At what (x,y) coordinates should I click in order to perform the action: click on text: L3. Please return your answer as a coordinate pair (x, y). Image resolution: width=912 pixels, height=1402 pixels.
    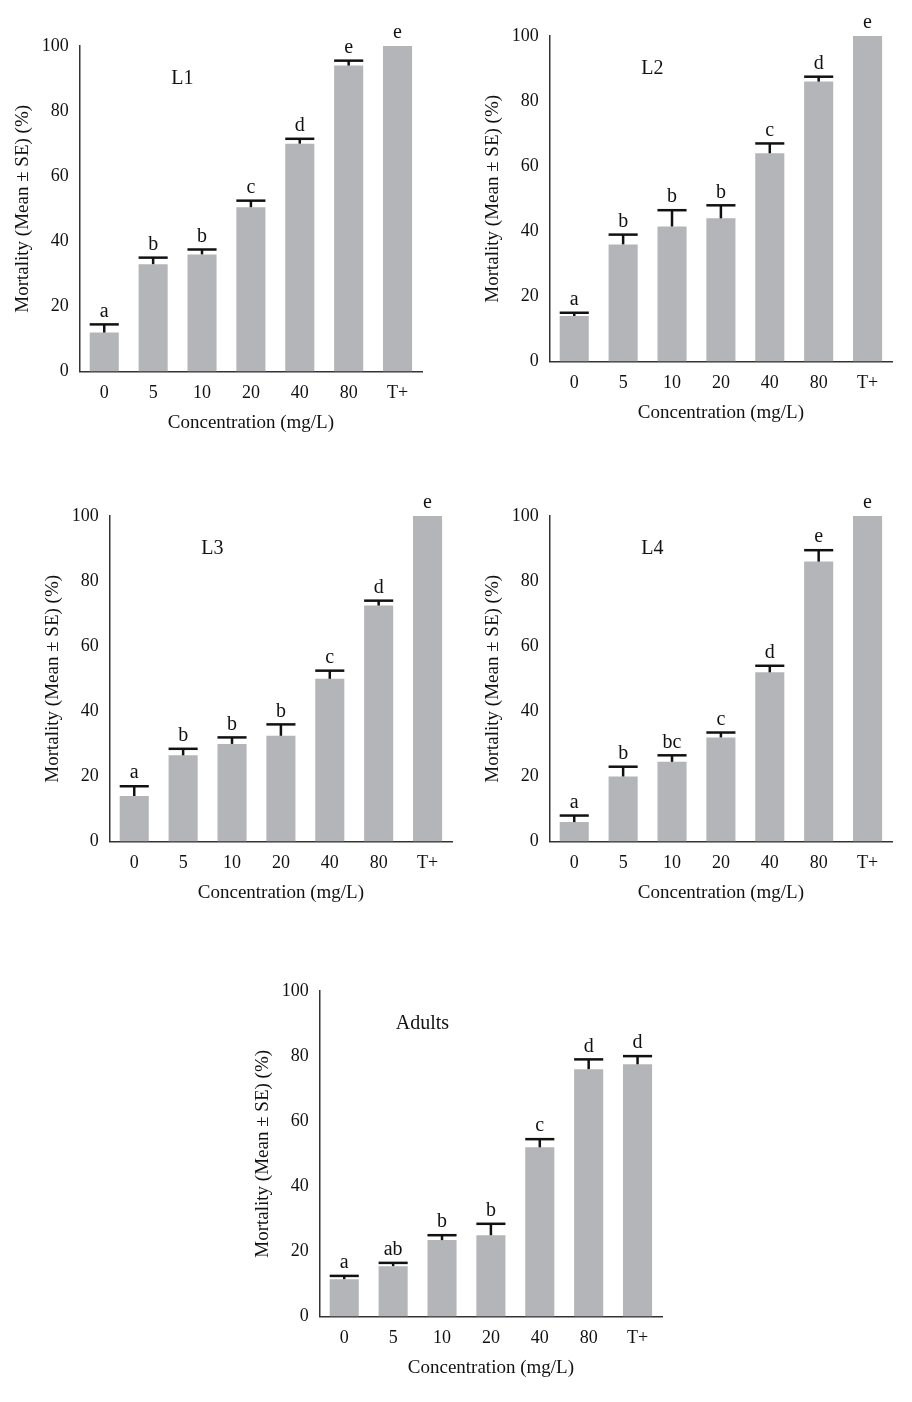
    Looking at the image, I should click on (212, 546).